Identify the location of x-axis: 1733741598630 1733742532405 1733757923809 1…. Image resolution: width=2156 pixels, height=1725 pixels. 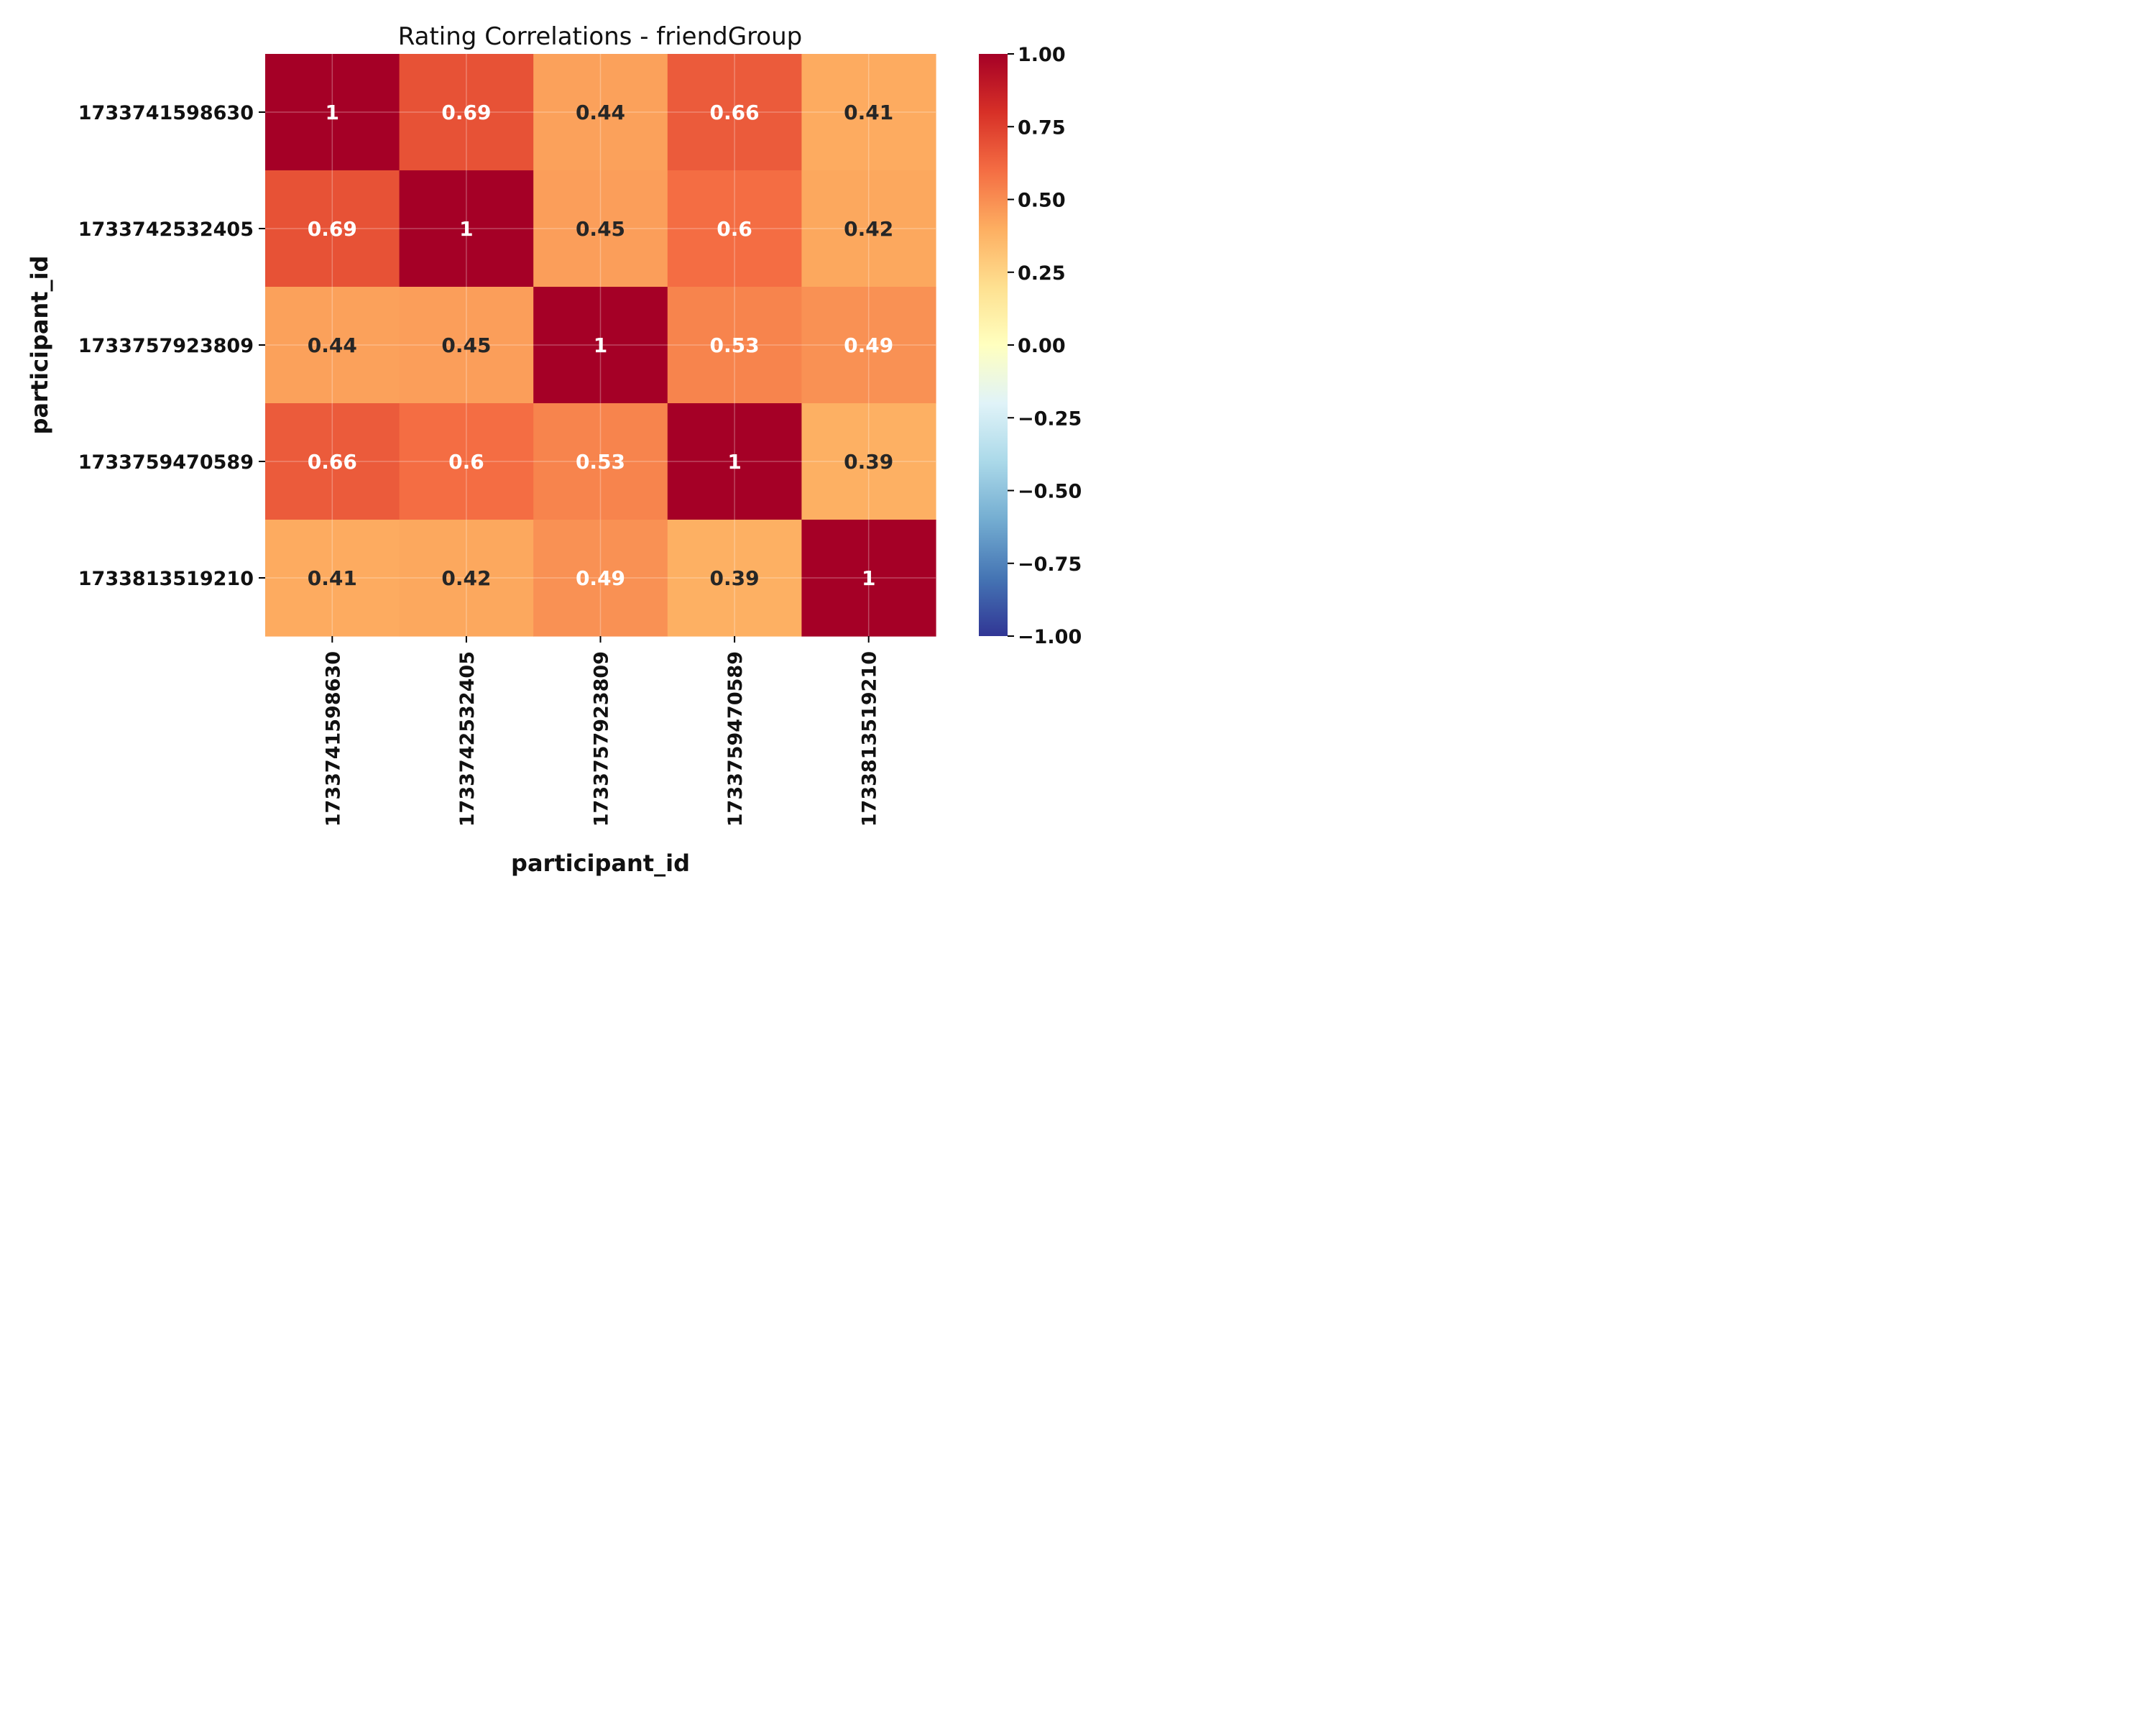
(601, 731).